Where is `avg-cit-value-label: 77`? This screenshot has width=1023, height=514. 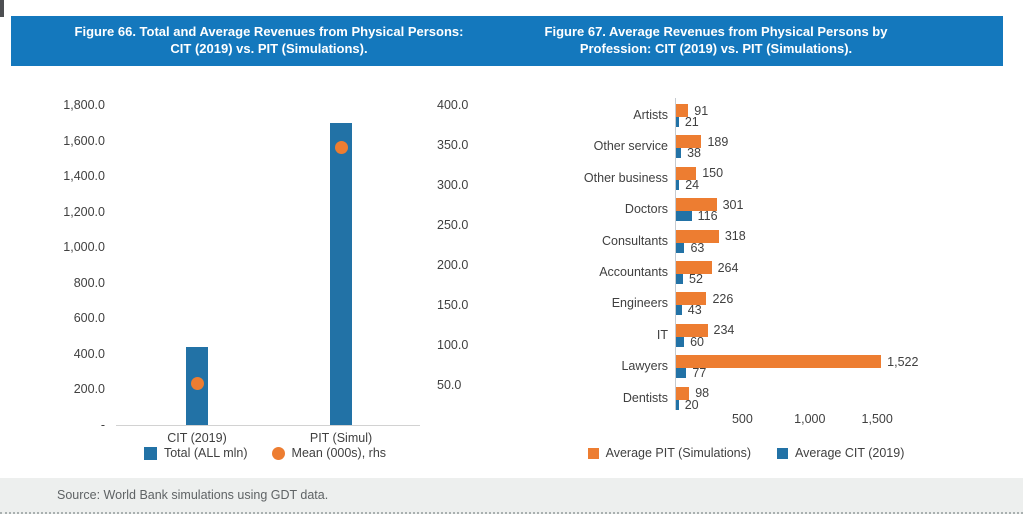 avg-cit-value-label: 77 is located at coordinates (699, 373).